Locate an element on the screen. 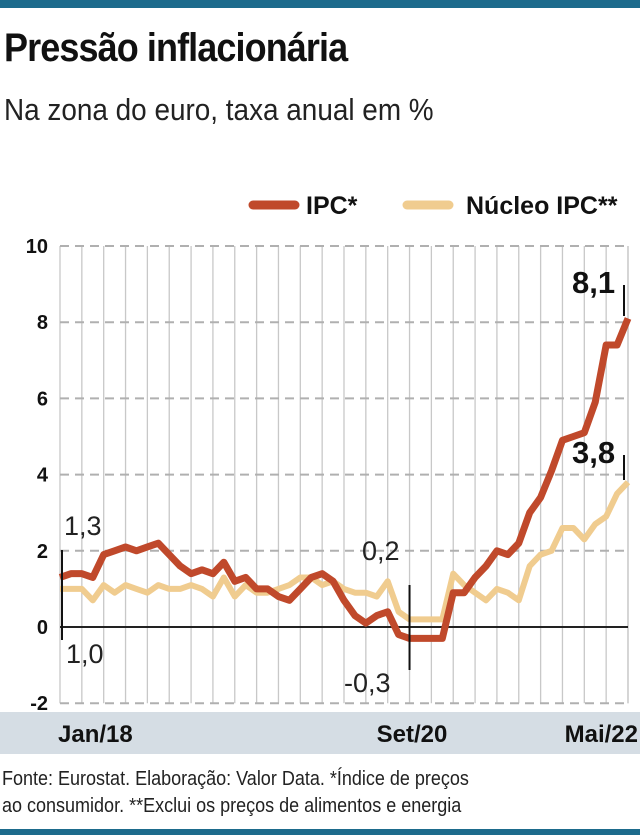 The image size is (640, 835). x-tick-label: Set/20 is located at coordinates (412, 734).